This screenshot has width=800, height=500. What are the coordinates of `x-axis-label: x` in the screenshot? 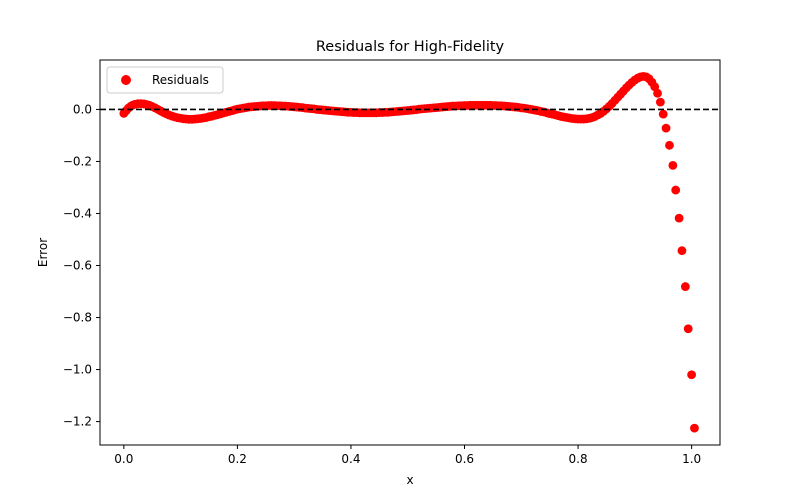 It's located at (409, 480).